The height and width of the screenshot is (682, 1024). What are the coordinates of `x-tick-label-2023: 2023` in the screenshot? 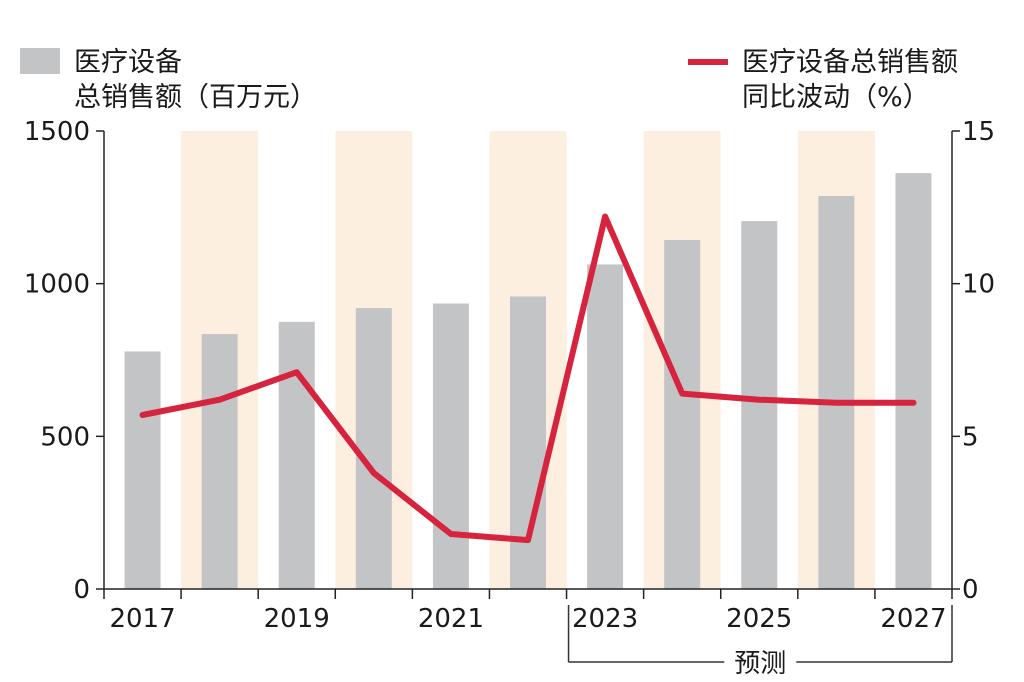 It's located at (605, 619).